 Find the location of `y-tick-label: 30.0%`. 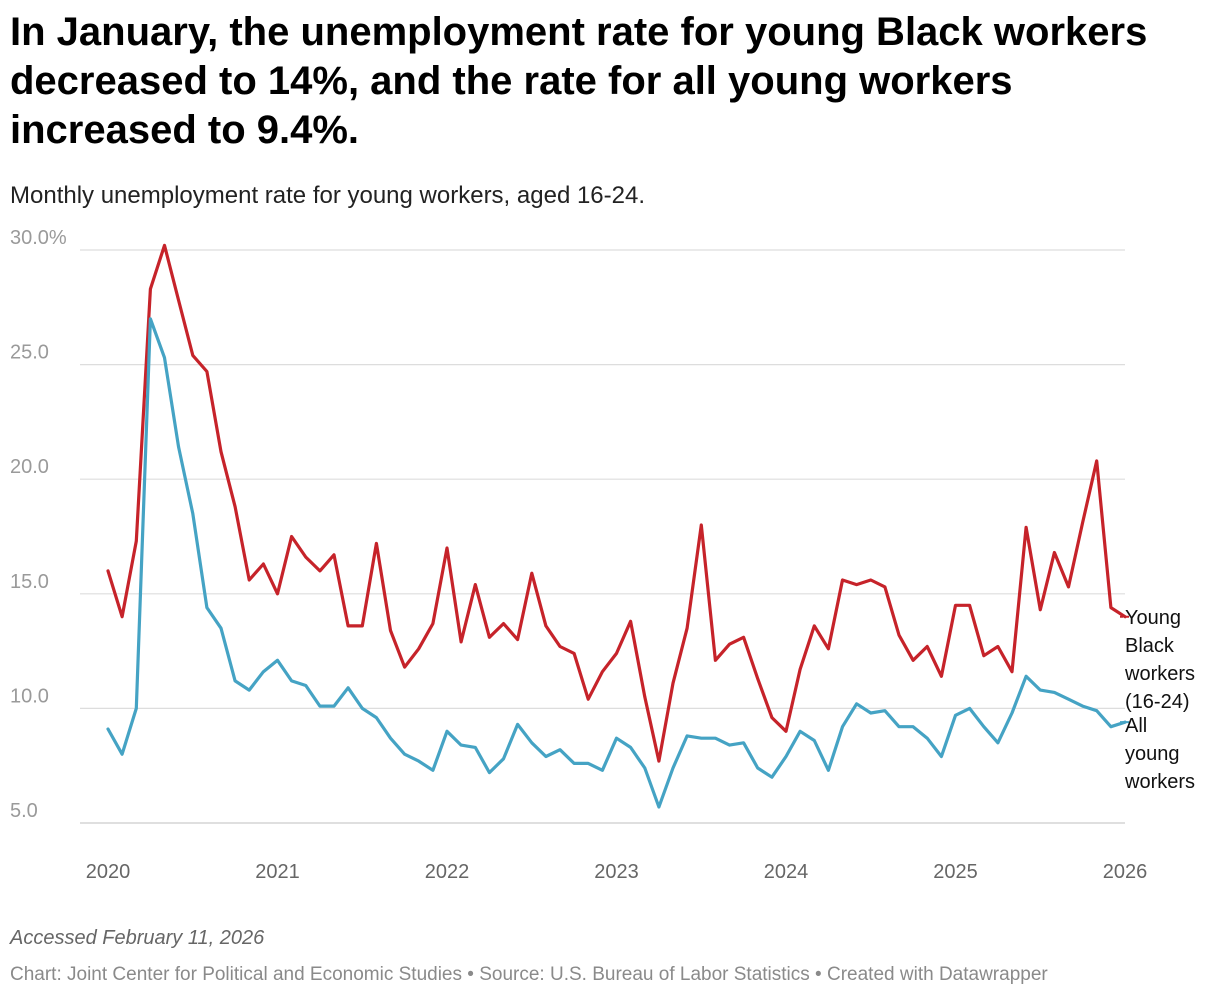

y-tick-label: 30.0% is located at coordinates (38, 238).